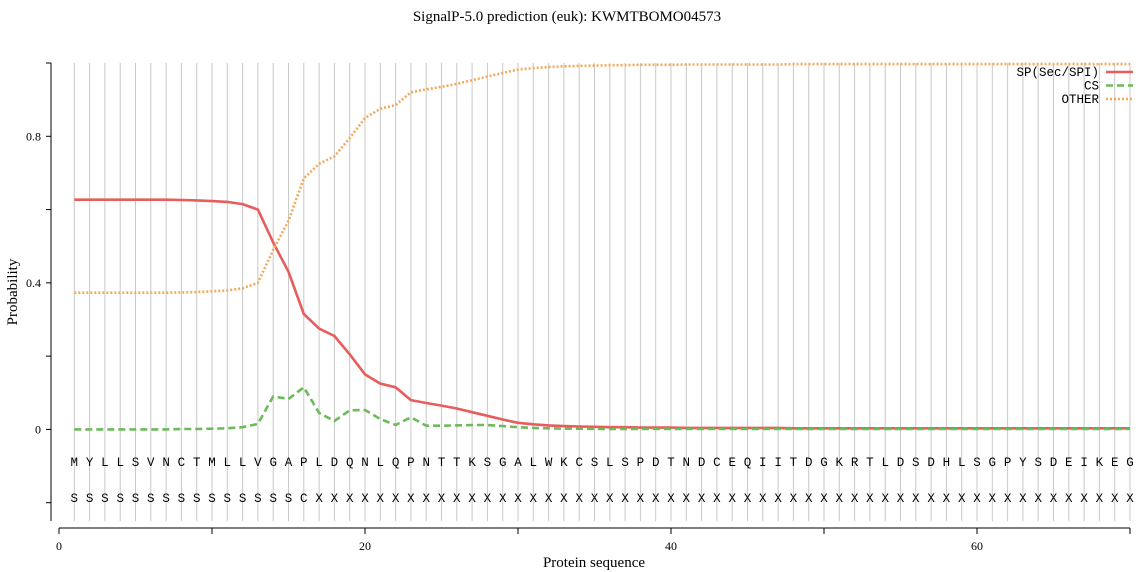 This screenshot has height=572, width=1139. What do you see at coordinates (33, 136) in the screenshot?
I see `y-tick-label: 0.8` at bounding box center [33, 136].